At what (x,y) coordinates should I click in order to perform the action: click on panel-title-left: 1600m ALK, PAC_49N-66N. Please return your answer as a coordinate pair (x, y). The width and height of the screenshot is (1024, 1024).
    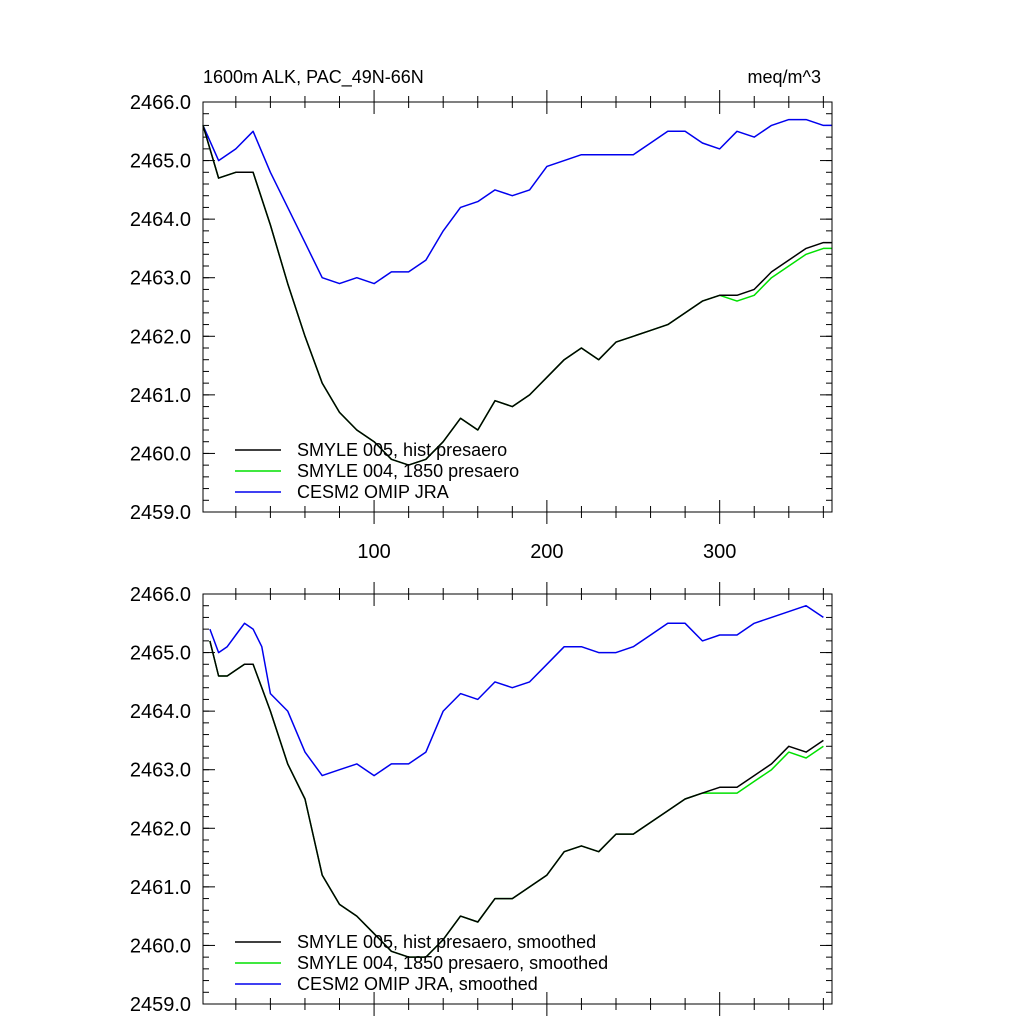
    Looking at the image, I should click on (313, 77).